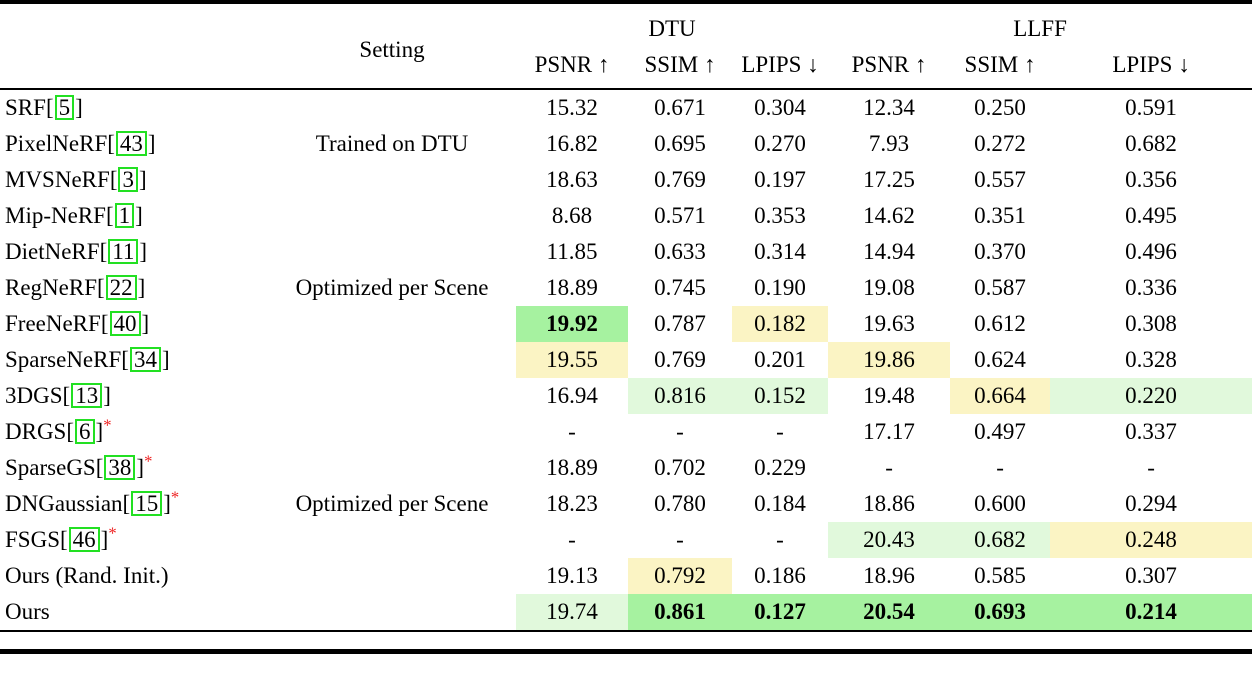 This screenshot has width=1252, height=682. I want to click on table-row: SRF[5] 15.32 0.671 0.304 12.34 0.250 0.591, so click(626, 107).